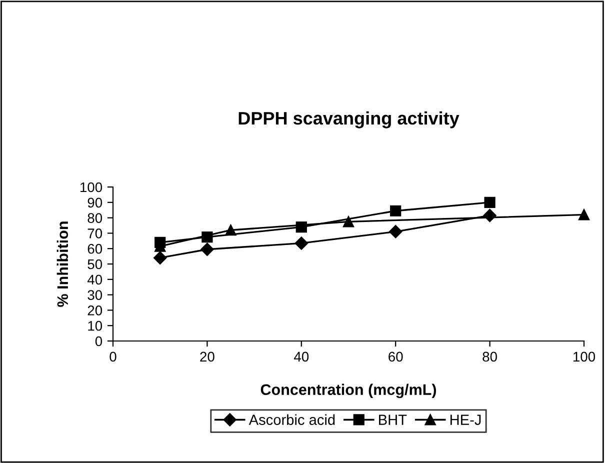  Describe the element at coordinates (349, 119) in the screenshot. I see `chart-title: DPPH scavanging activity` at that location.